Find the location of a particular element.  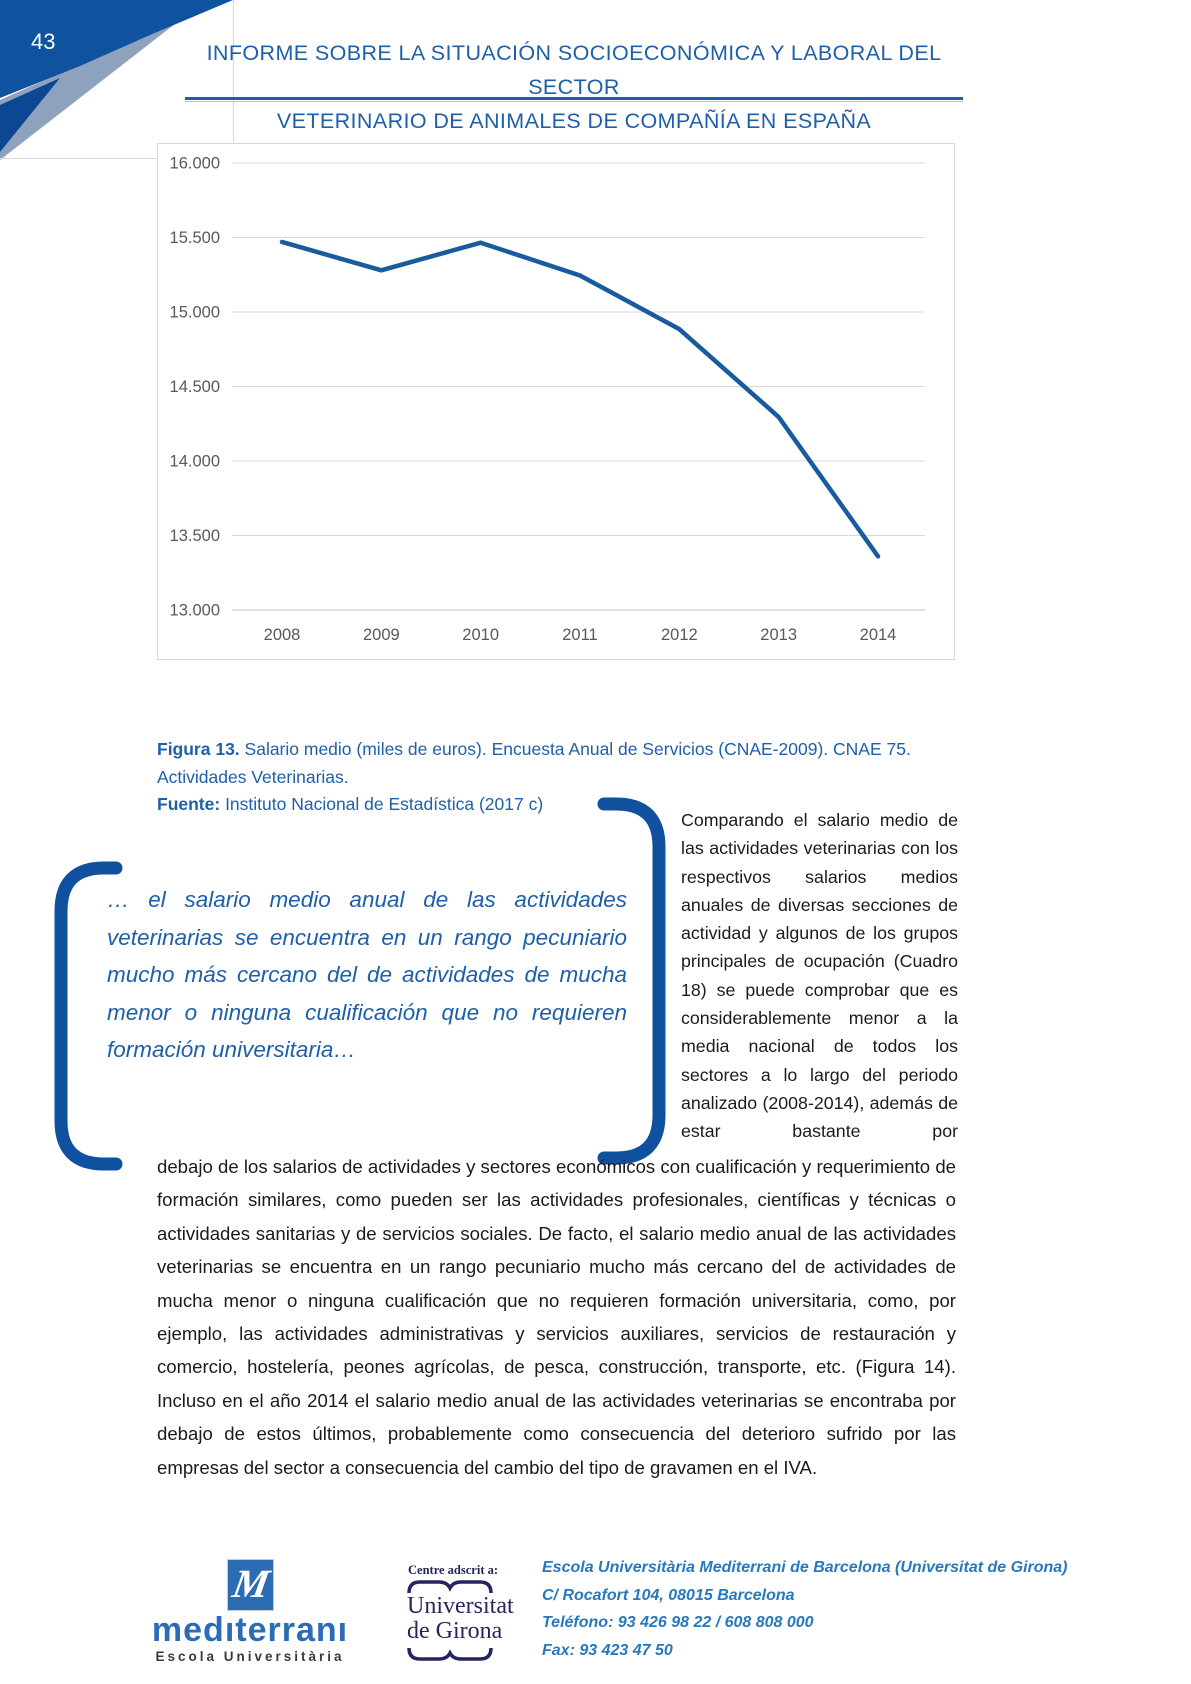

udg-top-bracket-icon is located at coordinates (450, 1587).